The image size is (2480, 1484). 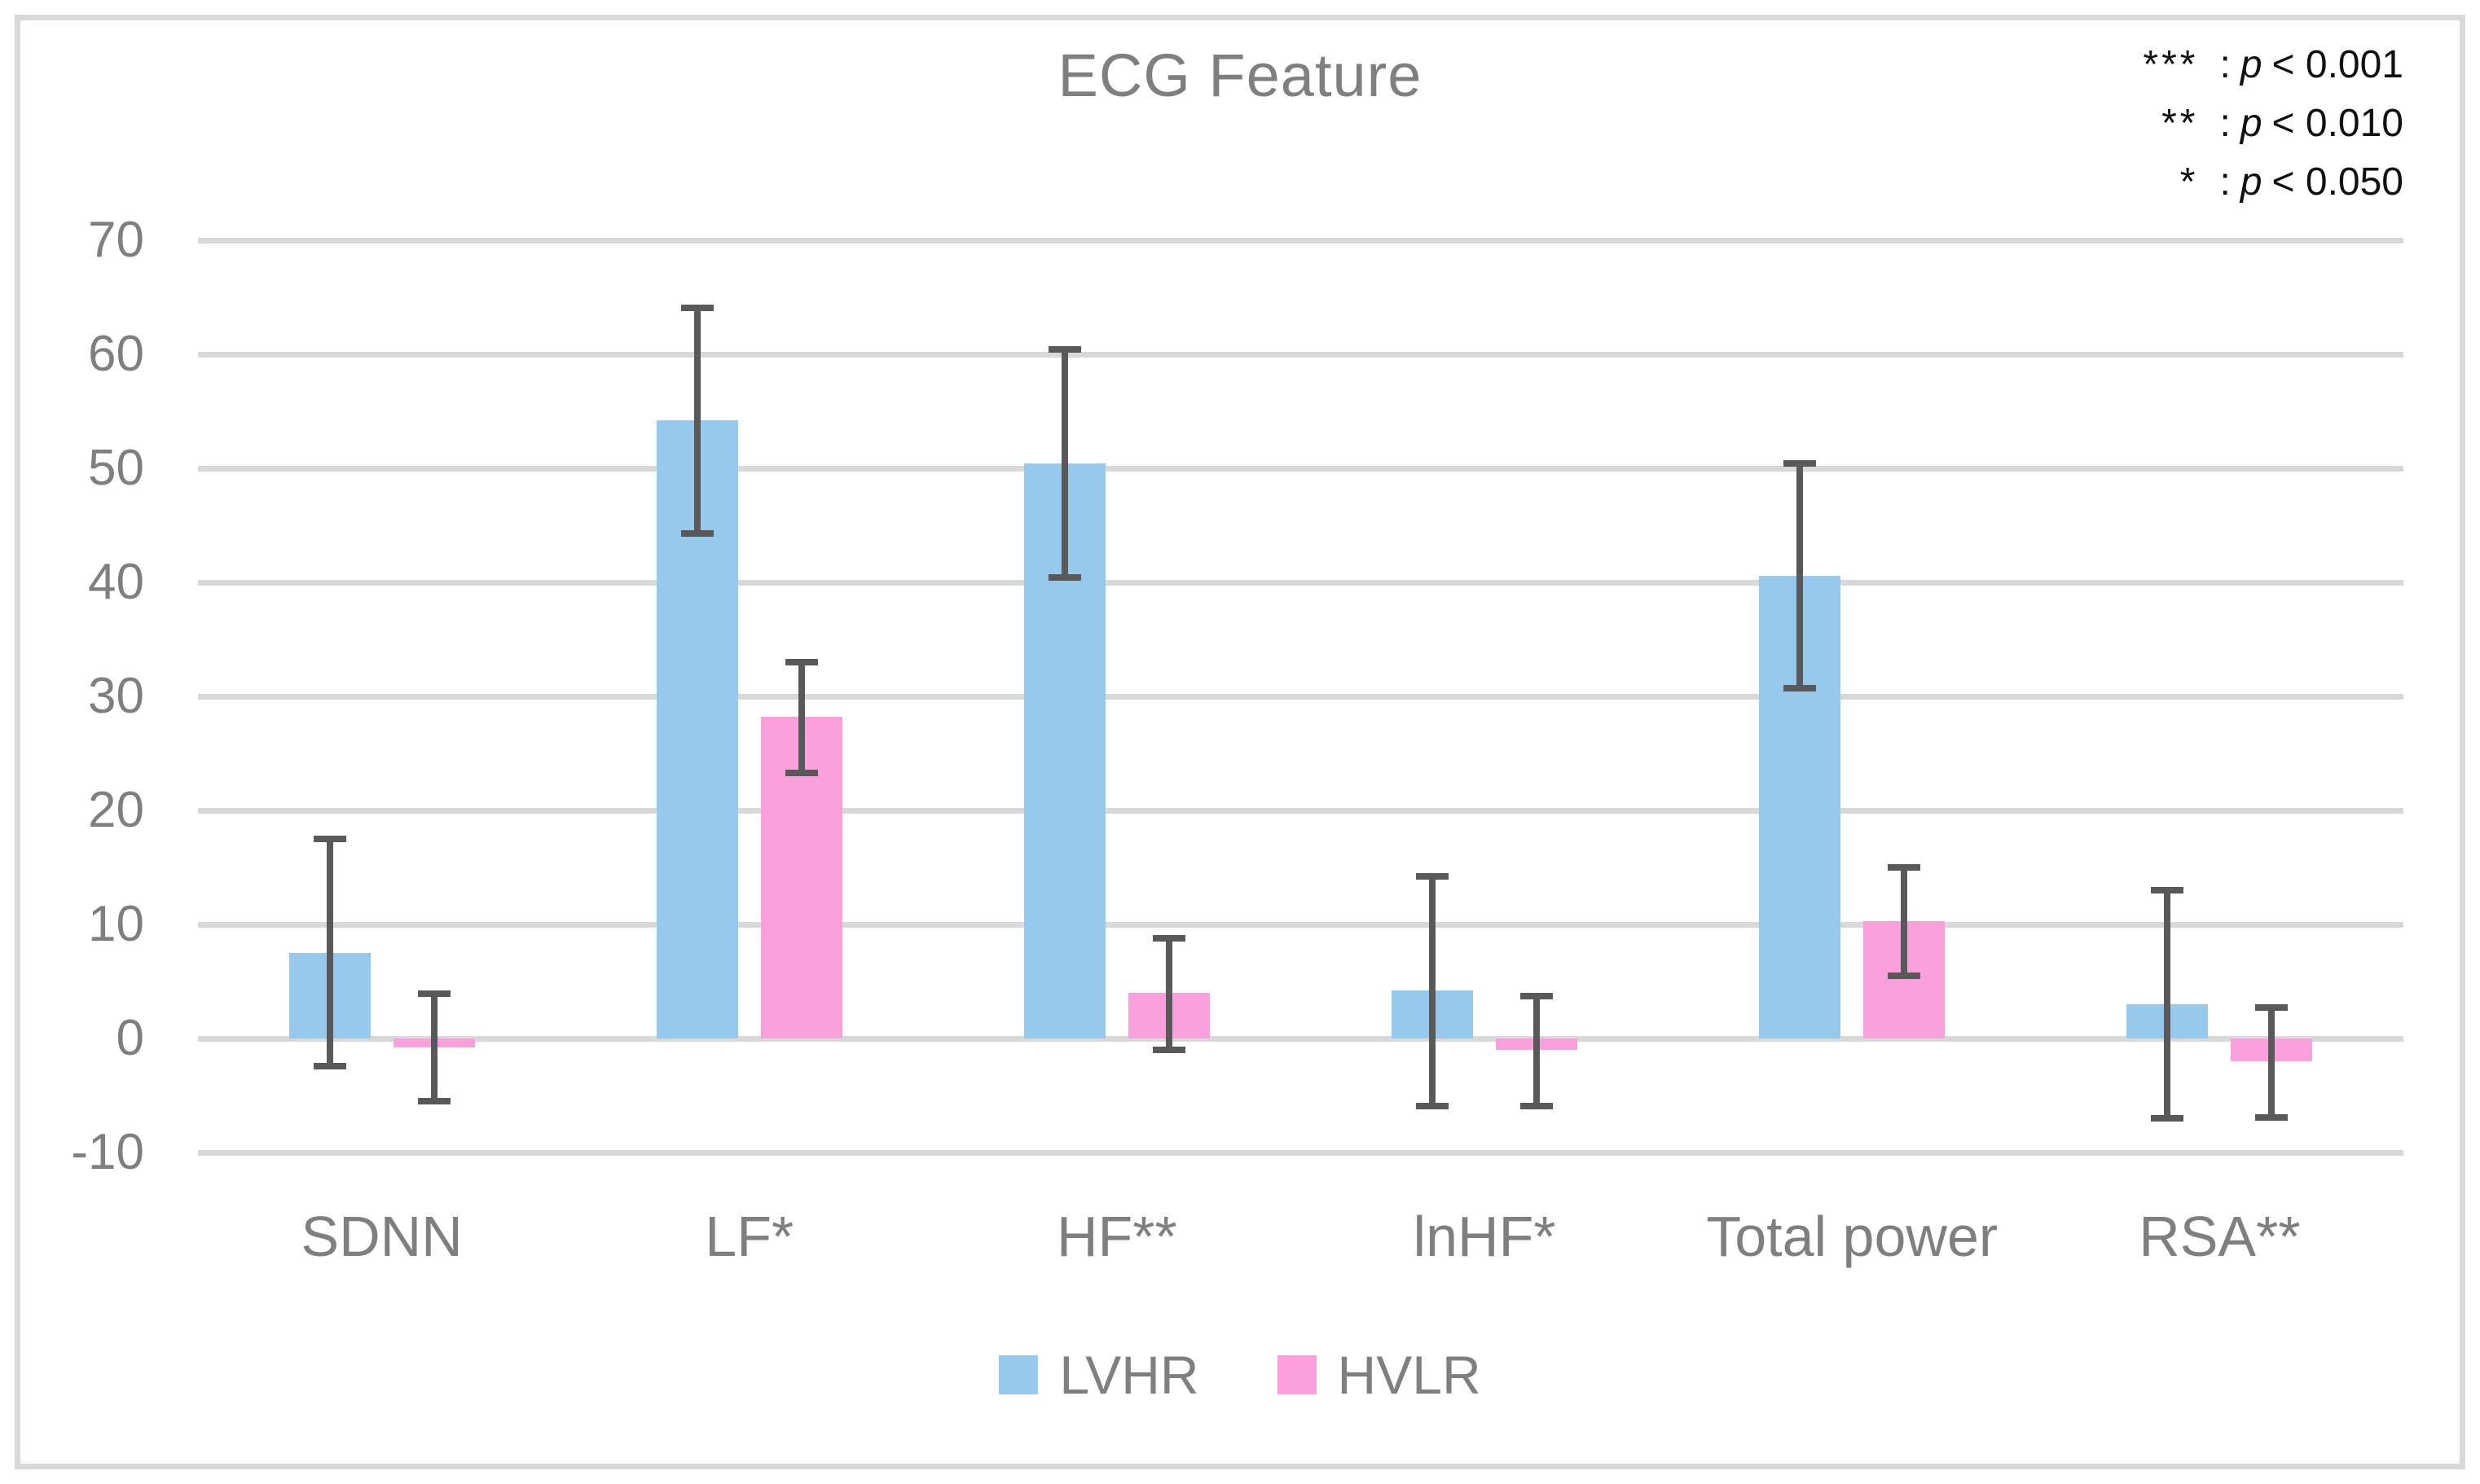 I want to click on x-category-label: lnHF*, so click(x=1485, y=1236).